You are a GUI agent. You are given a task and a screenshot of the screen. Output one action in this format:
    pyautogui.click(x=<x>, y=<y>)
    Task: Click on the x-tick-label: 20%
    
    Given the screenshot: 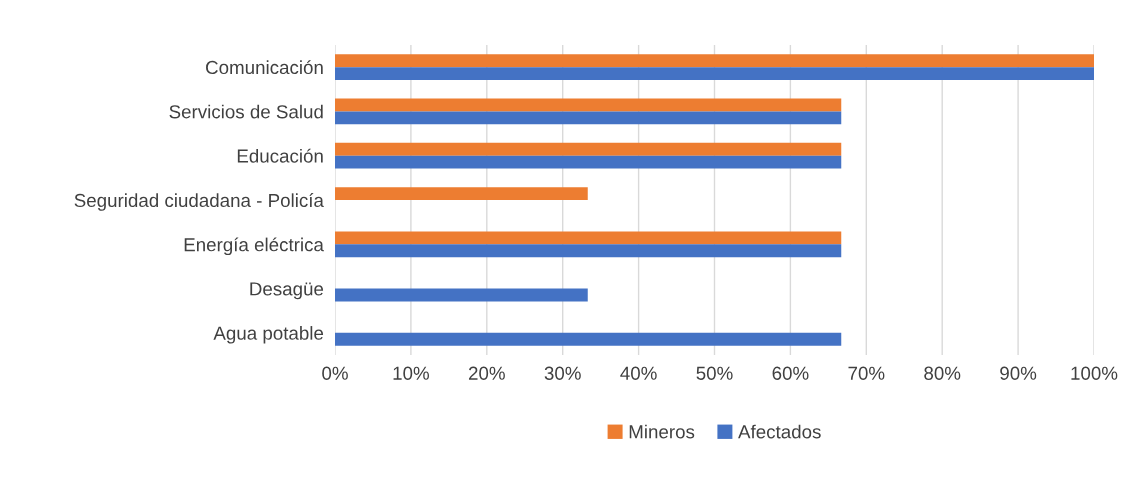 What is the action you would take?
    pyautogui.click(x=486, y=373)
    